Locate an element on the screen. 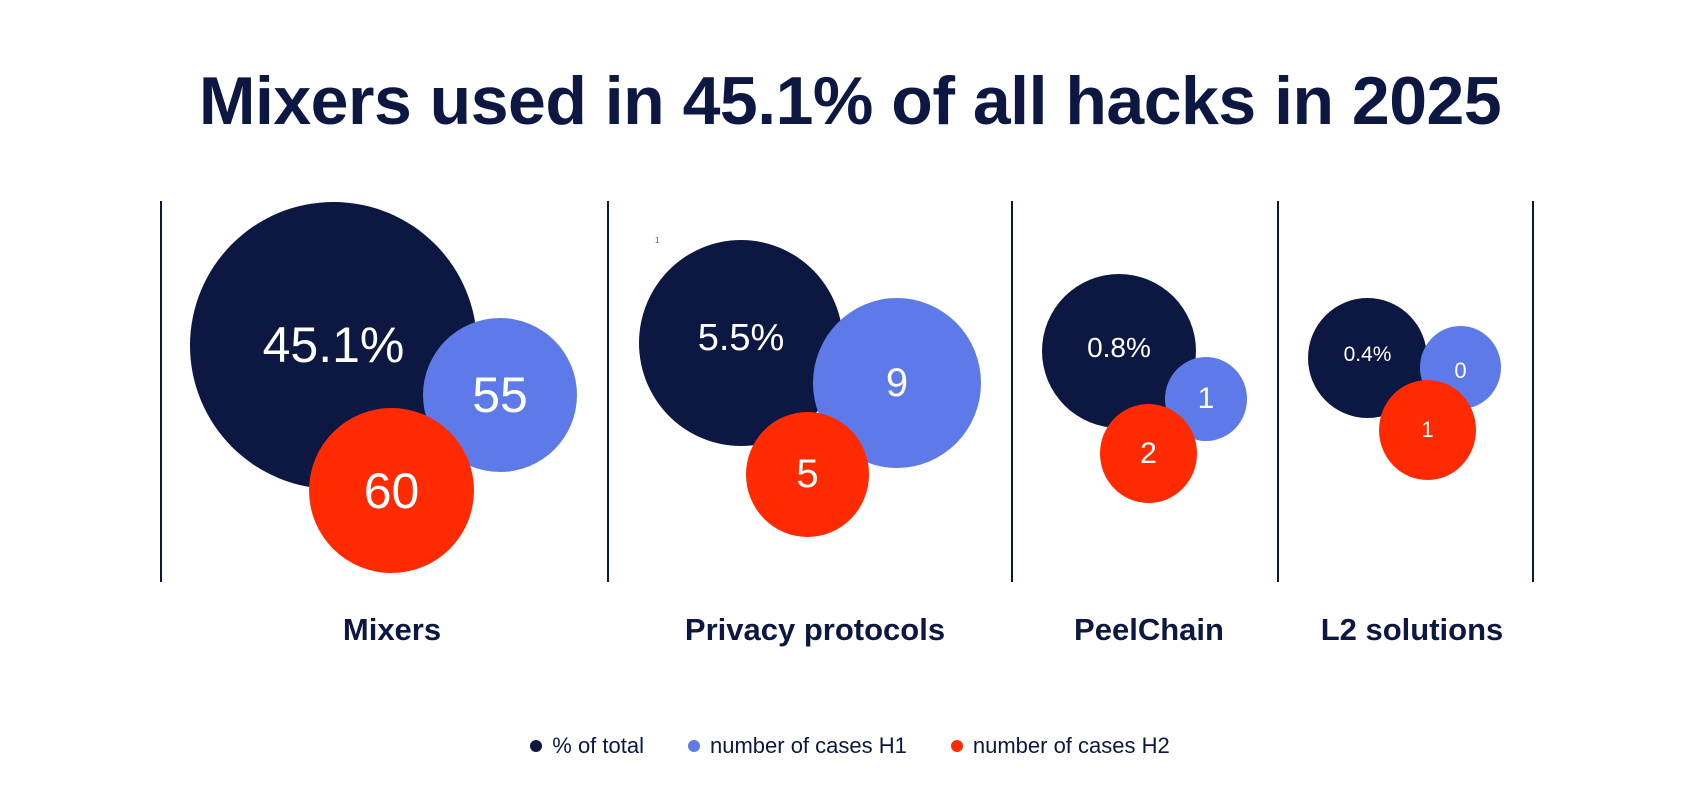  bubble-value: 9 is located at coordinates (897, 382).